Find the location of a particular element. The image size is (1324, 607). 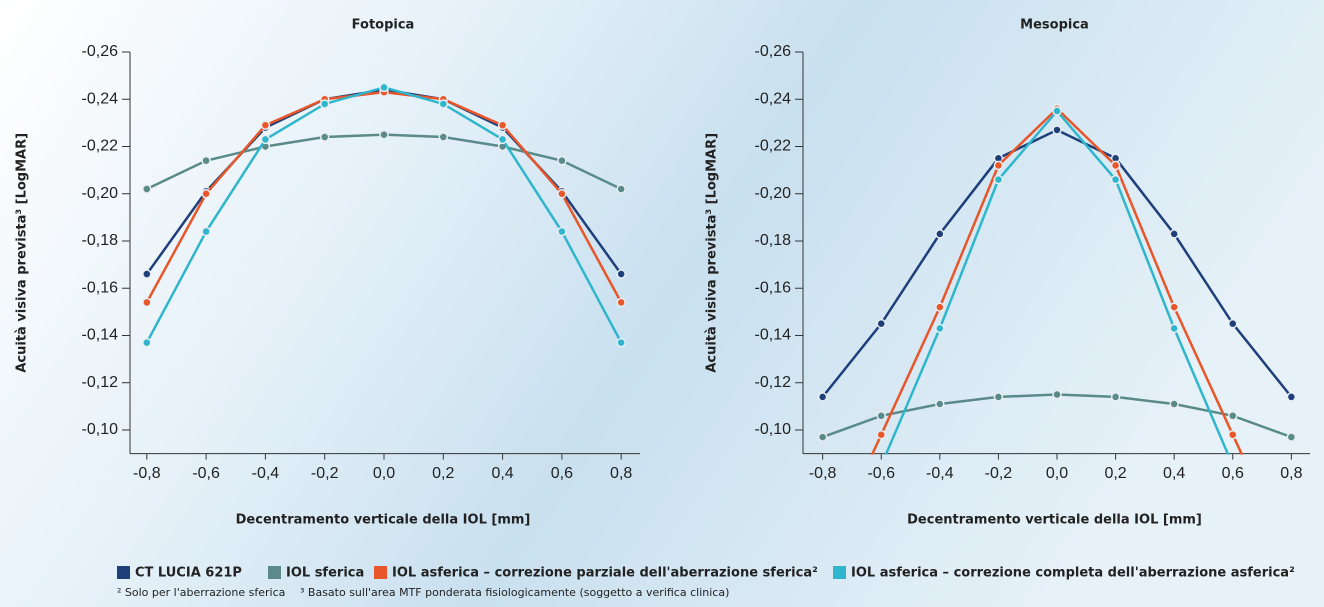

x-tick-label: 0,0 is located at coordinates (384, 473).